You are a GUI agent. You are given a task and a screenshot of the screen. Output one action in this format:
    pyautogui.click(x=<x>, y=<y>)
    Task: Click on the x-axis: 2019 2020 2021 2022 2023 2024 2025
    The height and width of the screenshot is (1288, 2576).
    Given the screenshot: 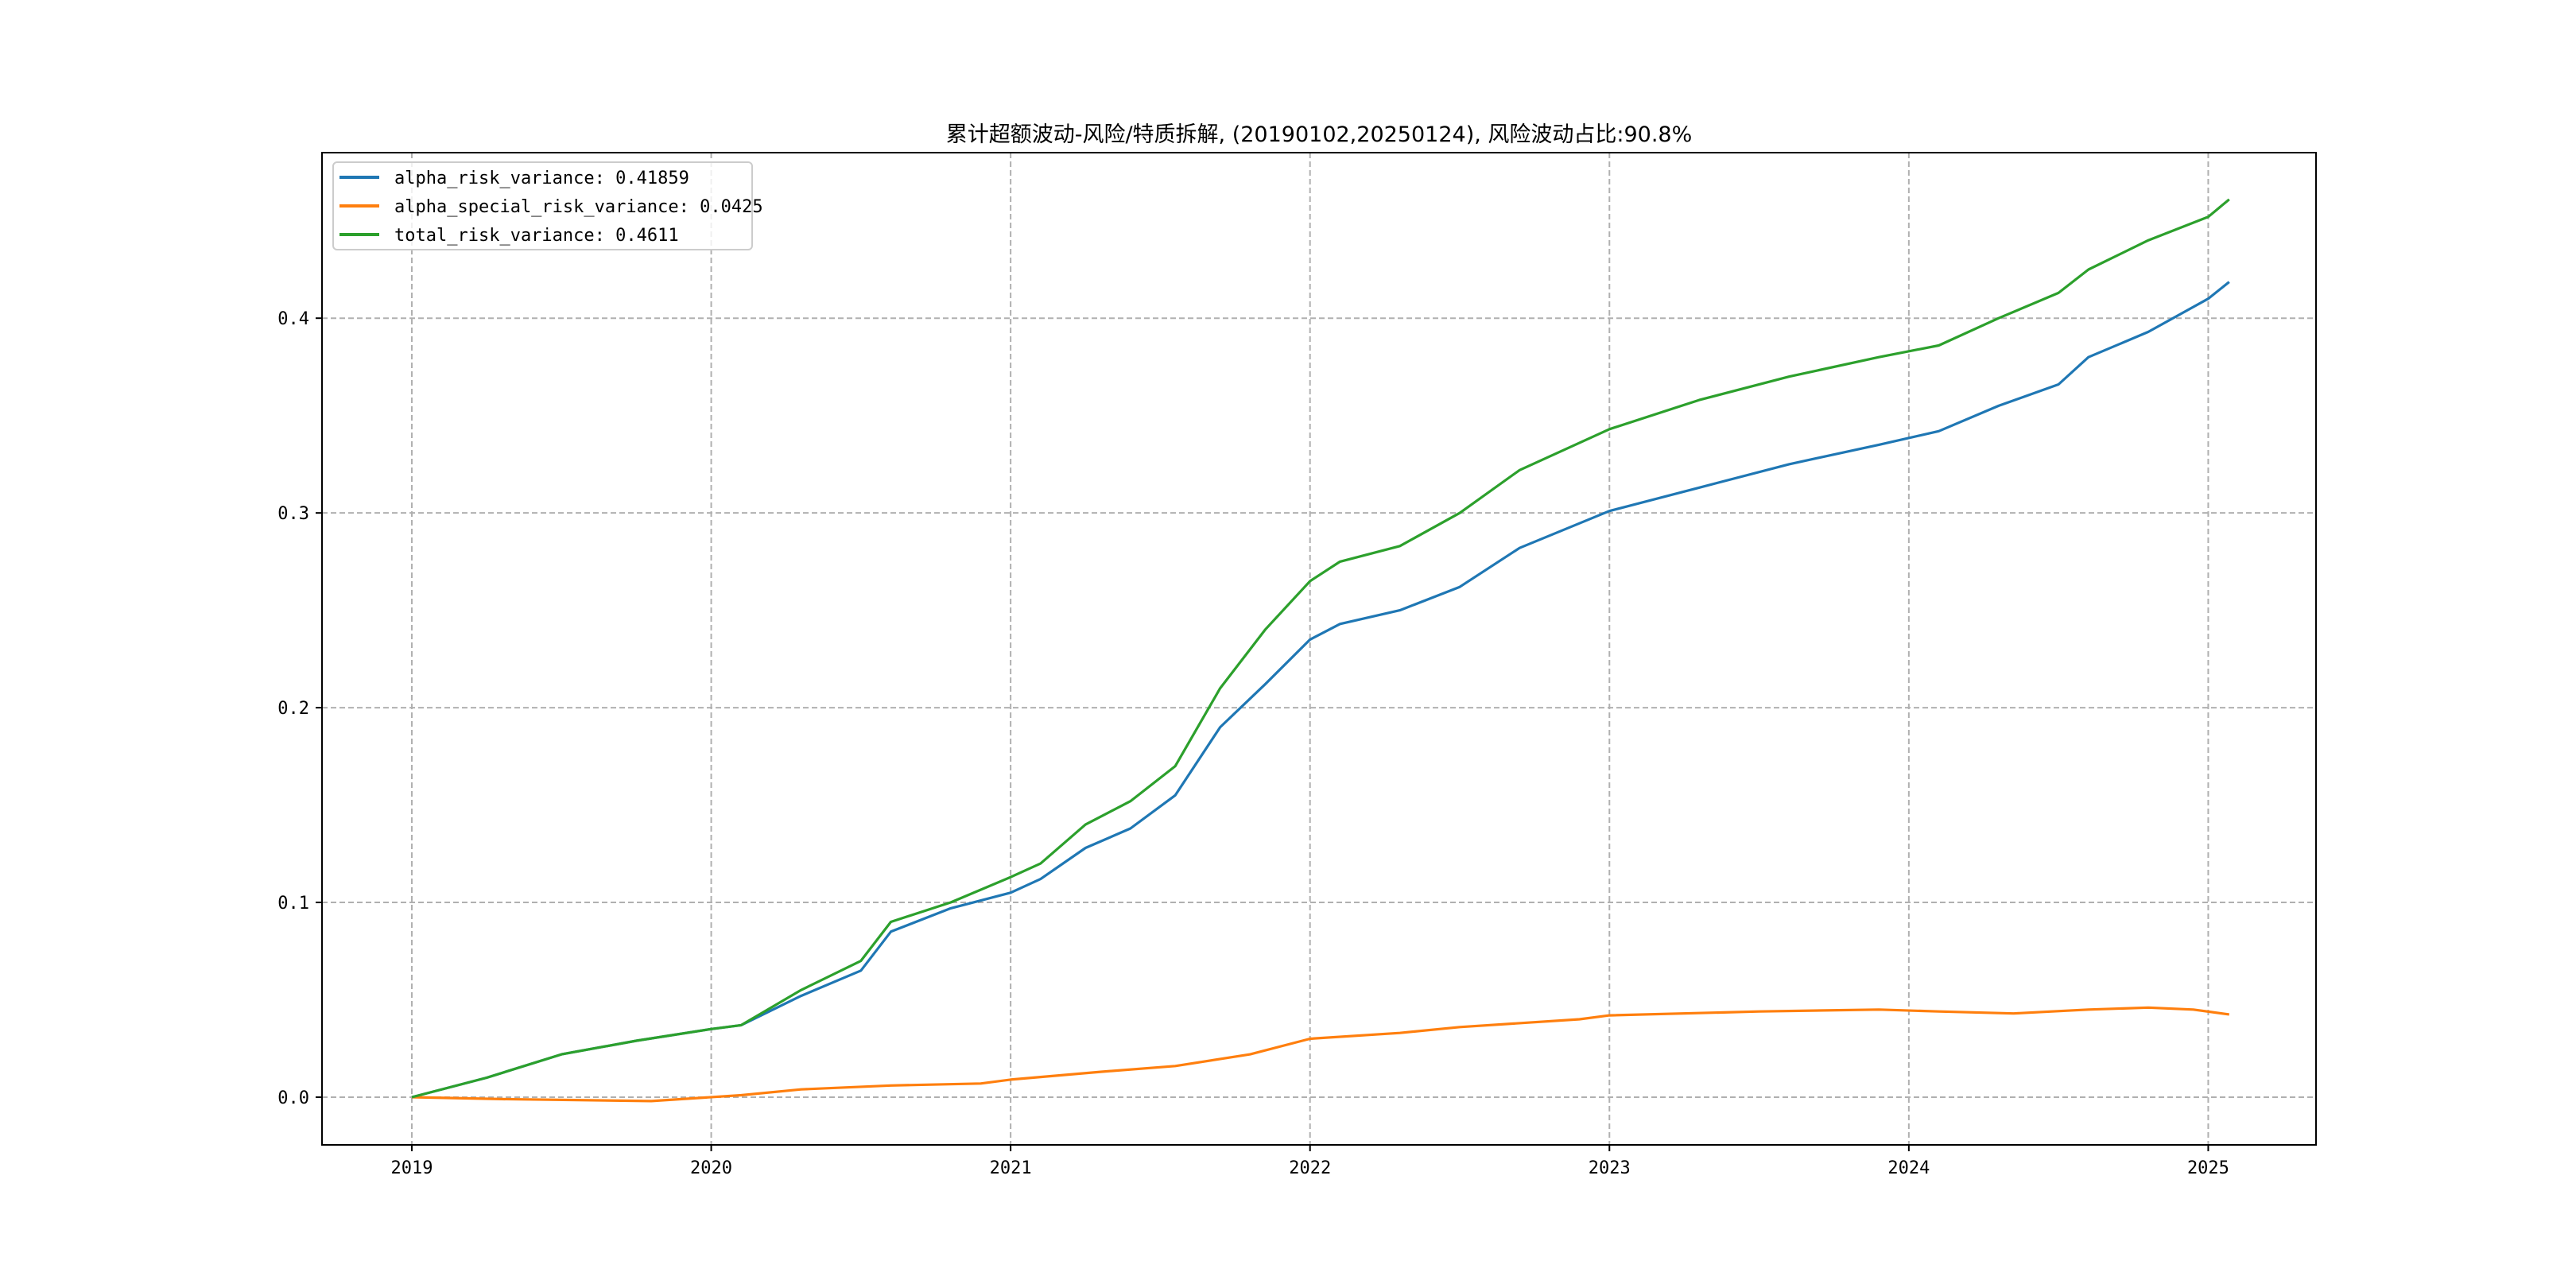 What is the action you would take?
    pyautogui.click(x=1309, y=1162)
    